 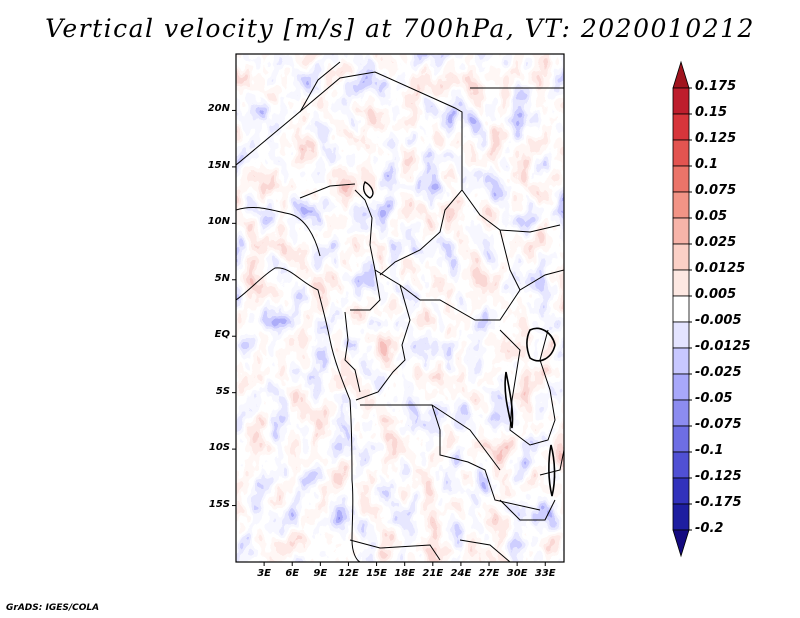 I want to click on colorbar-label: -0.2, so click(x=709, y=528).